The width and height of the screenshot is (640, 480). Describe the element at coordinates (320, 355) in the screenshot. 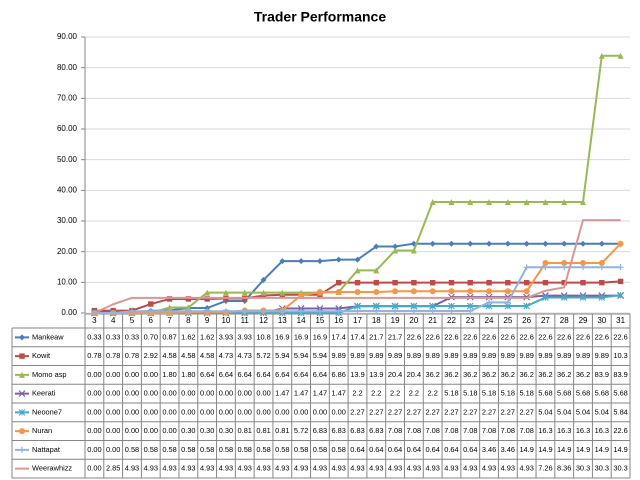

I see `table-cell: 5.94` at that location.